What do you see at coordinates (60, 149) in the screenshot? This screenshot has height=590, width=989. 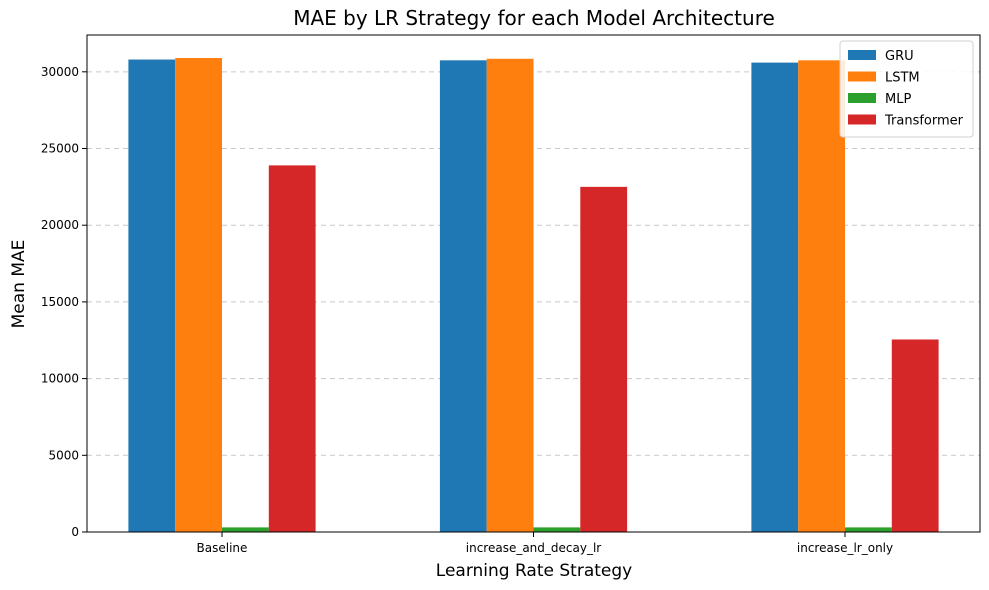 I see `y-tick-label: 25000` at bounding box center [60, 149].